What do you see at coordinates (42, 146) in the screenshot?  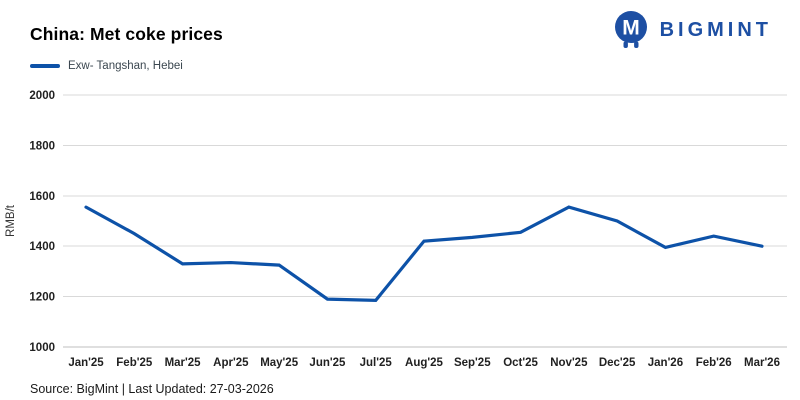 I see `y-tick-label: 1800` at bounding box center [42, 146].